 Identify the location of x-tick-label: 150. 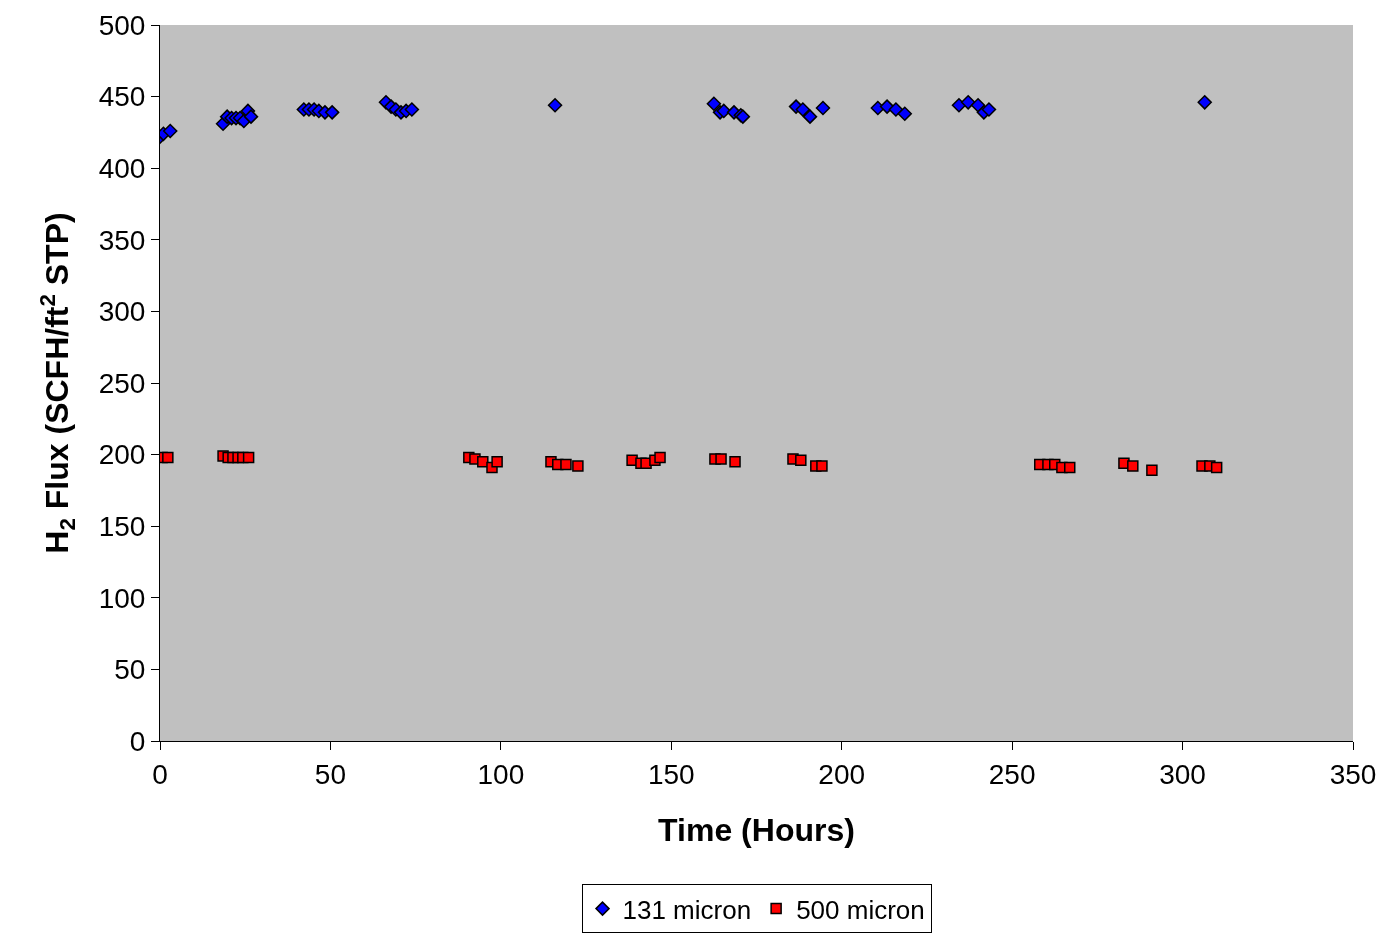
(671, 774).